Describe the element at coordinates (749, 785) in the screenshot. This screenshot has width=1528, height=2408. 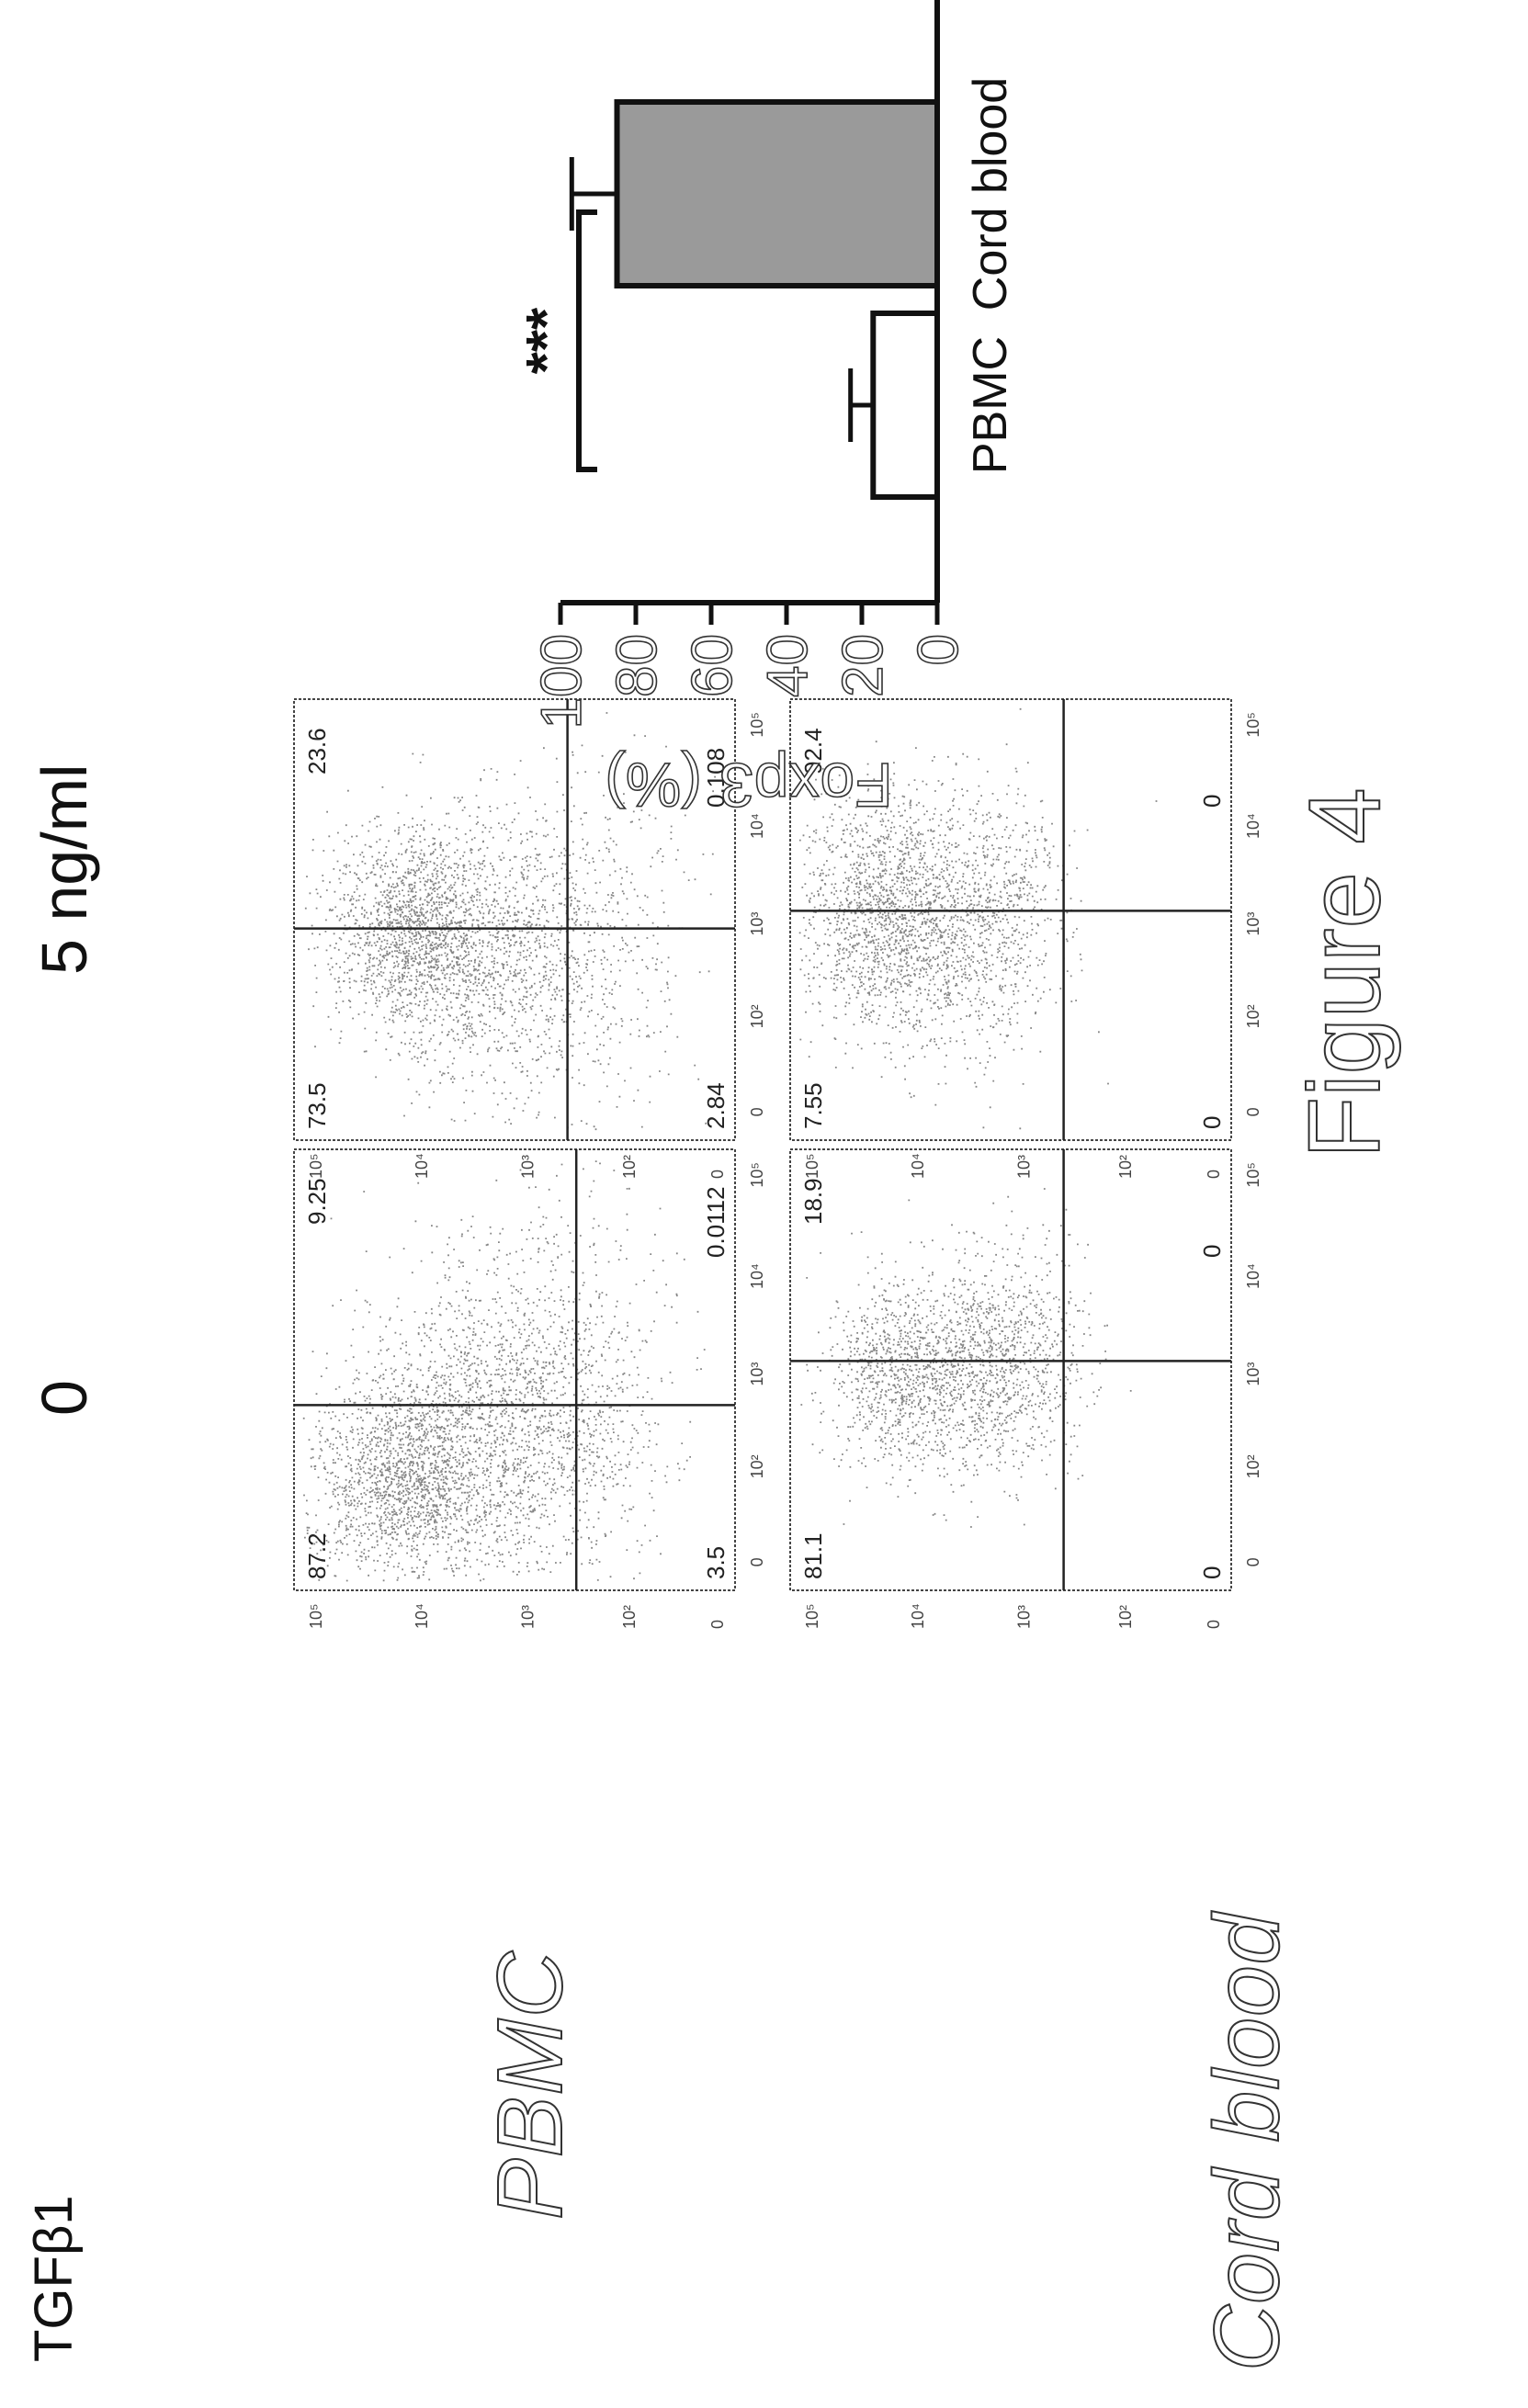
I see `y-axis-title: Foxp3 (%)` at that location.